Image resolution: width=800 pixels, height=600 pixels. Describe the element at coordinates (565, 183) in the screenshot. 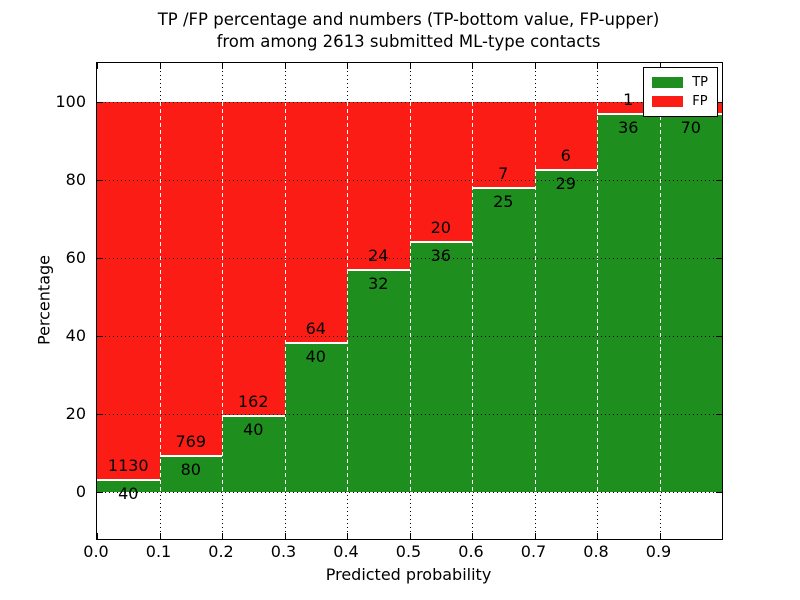

I see `tp-bar-count-label: 29` at that location.